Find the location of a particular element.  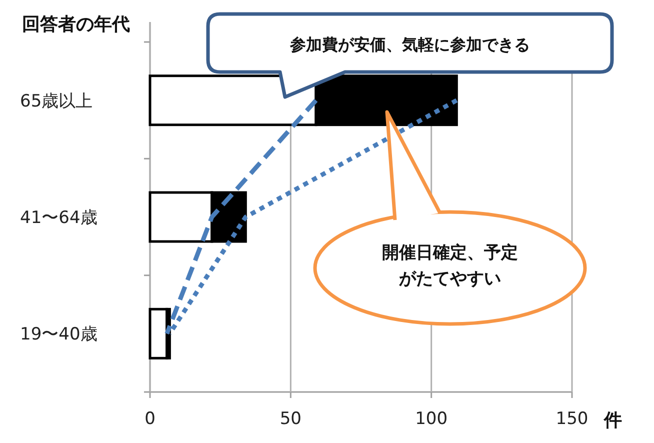

y-tick-label: 65歳以上 is located at coordinates (56, 101).